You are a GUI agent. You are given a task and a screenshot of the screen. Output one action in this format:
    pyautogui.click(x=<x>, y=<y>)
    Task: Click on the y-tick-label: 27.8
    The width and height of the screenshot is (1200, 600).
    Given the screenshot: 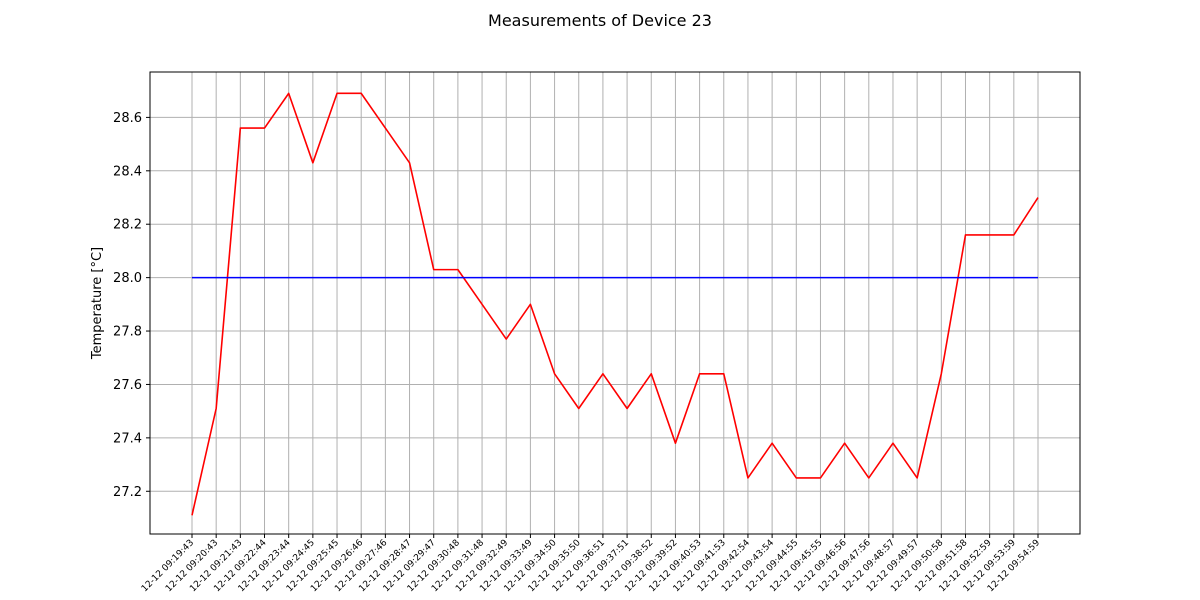 What is the action you would take?
    pyautogui.click(x=127, y=332)
    